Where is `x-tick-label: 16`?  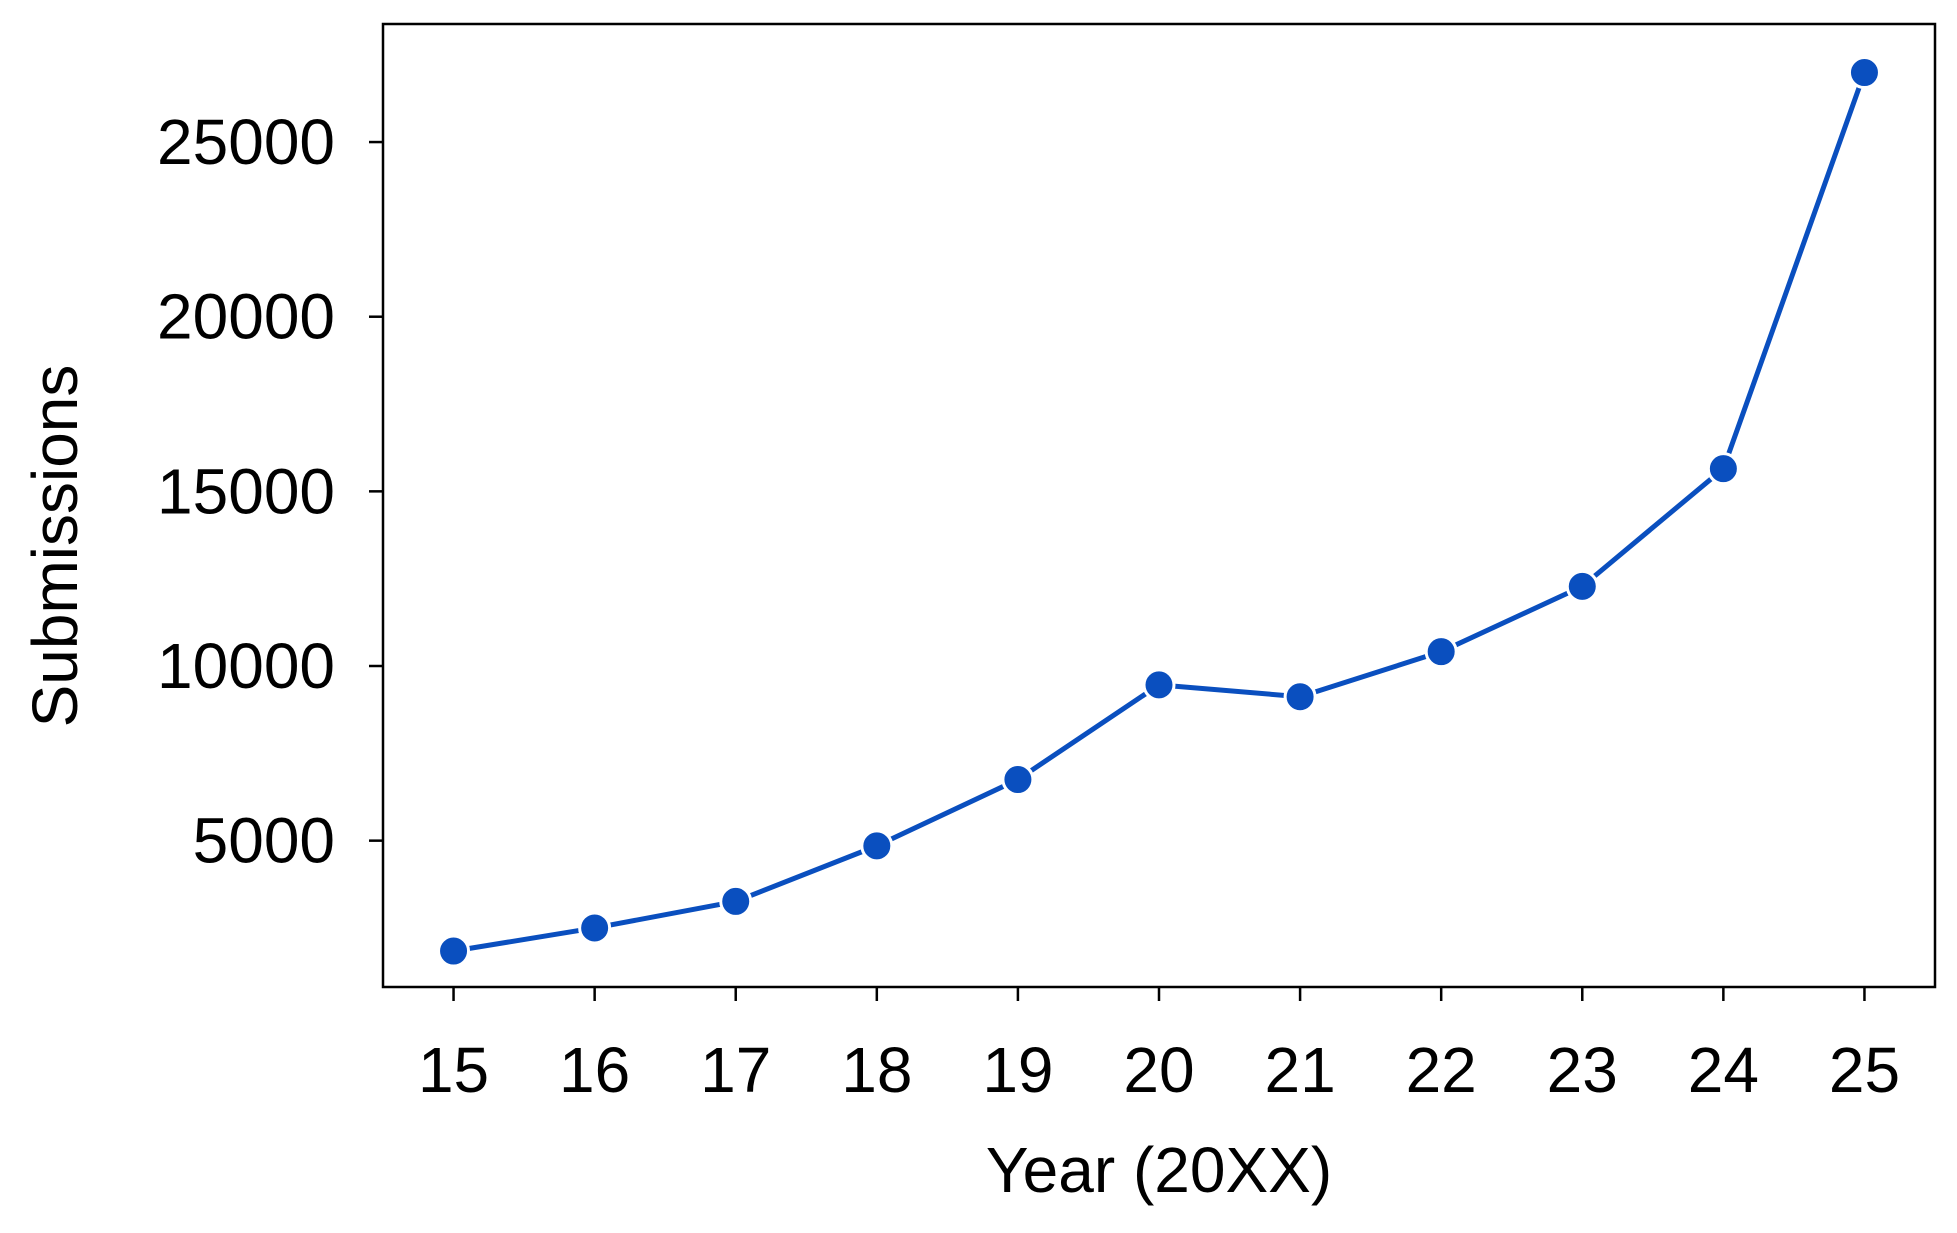 x-tick-label: 16 is located at coordinates (594, 1070).